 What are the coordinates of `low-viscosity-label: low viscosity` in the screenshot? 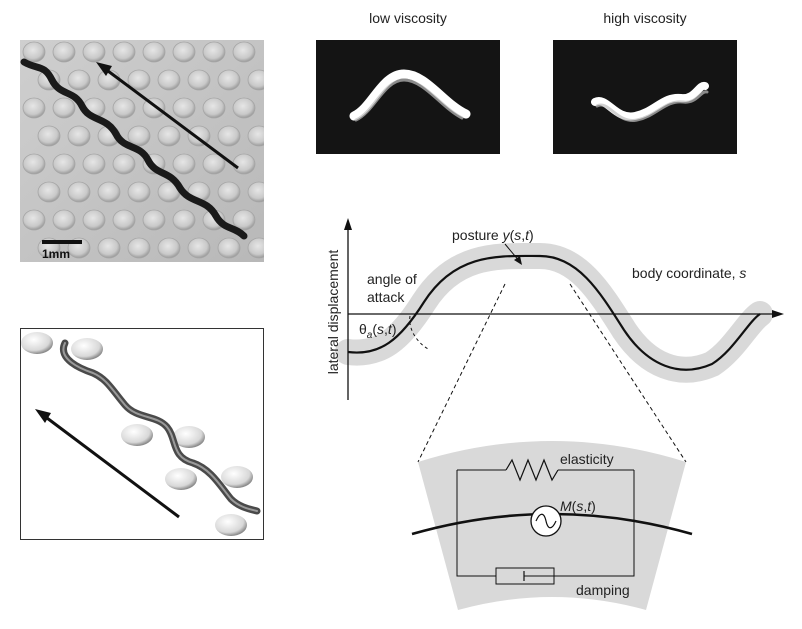 It's located at (408, 18).